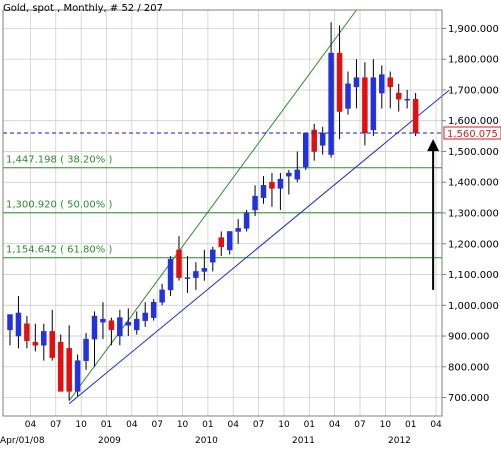 This screenshot has height=450, width=501. What do you see at coordinates (473, 60) in the screenshot?
I see `y-tick-label: 1,800.000` at bounding box center [473, 60].